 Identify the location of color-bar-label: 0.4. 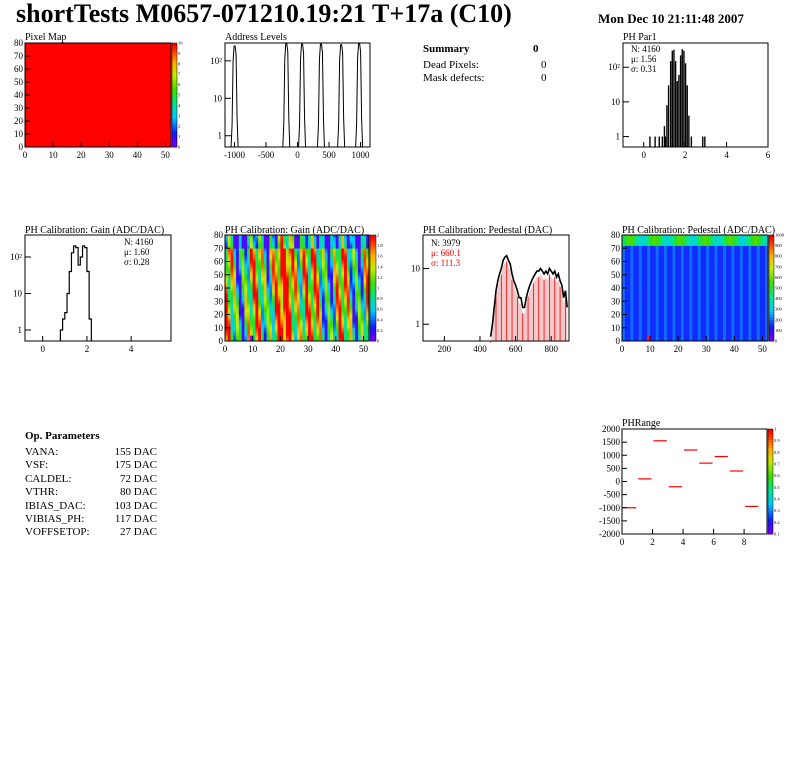
(380, 319).